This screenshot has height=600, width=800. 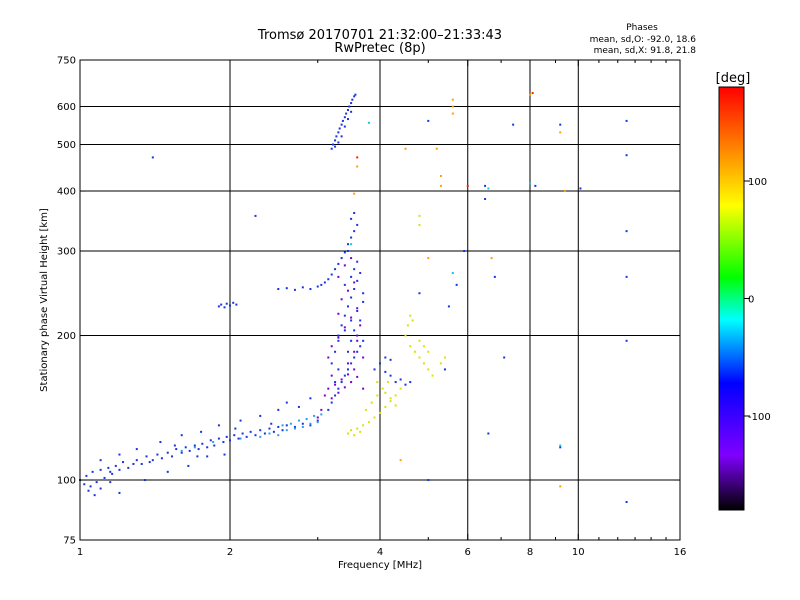 I want to click on colorbar-ticks: 100 0 -100, so click(x=757, y=300).